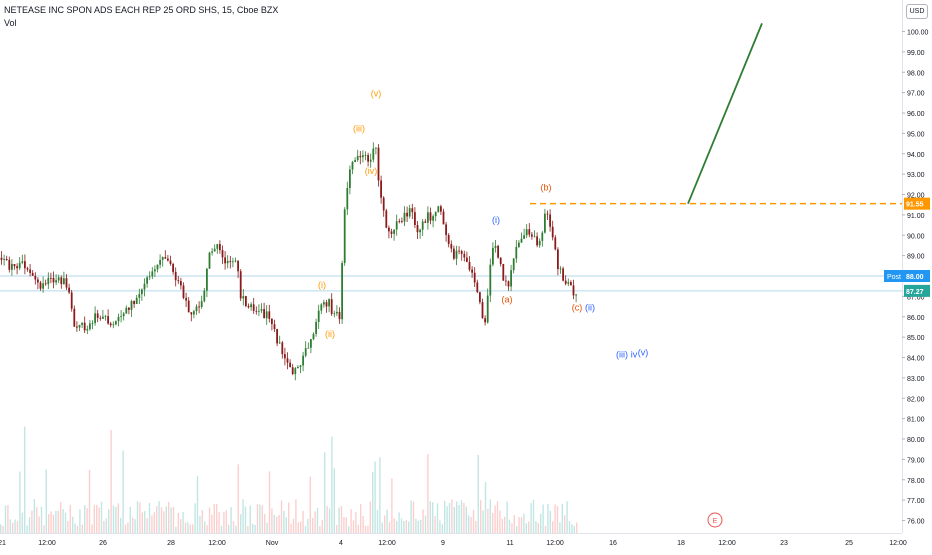  I want to click on currency-button: USD, so click(917, 11).